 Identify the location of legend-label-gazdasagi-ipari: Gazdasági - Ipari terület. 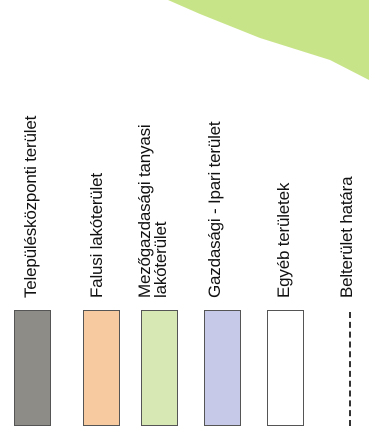
(214, 209).